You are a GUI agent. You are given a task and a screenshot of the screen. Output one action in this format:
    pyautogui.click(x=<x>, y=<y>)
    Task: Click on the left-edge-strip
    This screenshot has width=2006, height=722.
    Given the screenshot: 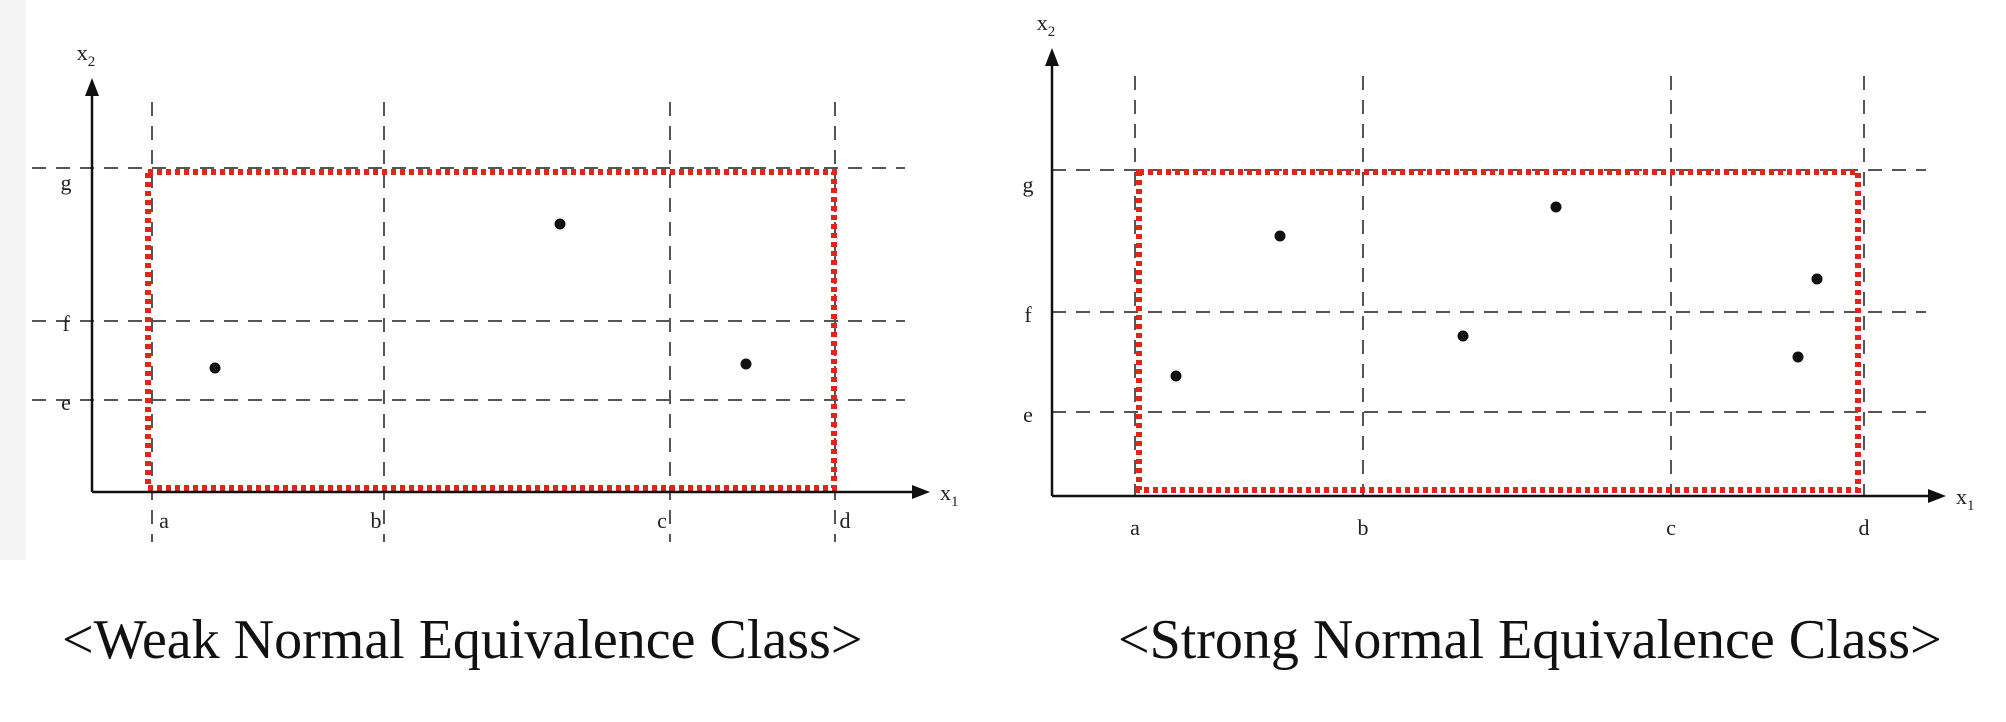 What is the action you would take?
    pyautogui.click(x=13, y=280)
    